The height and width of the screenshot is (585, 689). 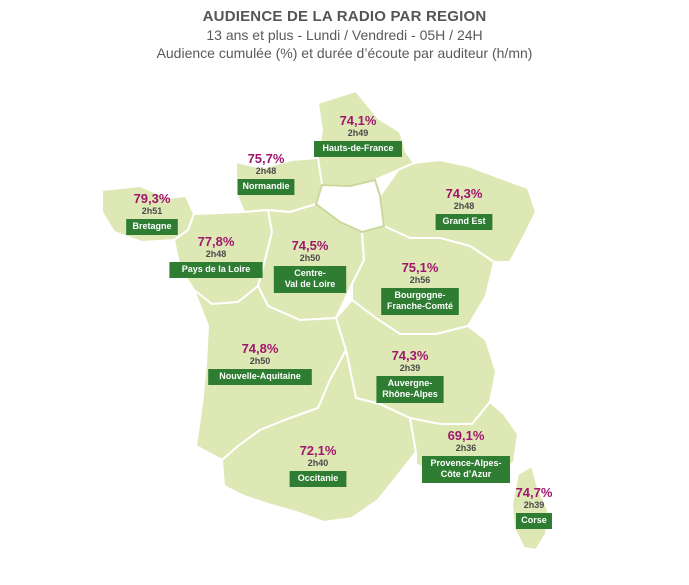 What do you see at coordinates (466, 435) in the screenshot?
I see `audience-value-paca: 69,1%` at bounding box center [466, 435].